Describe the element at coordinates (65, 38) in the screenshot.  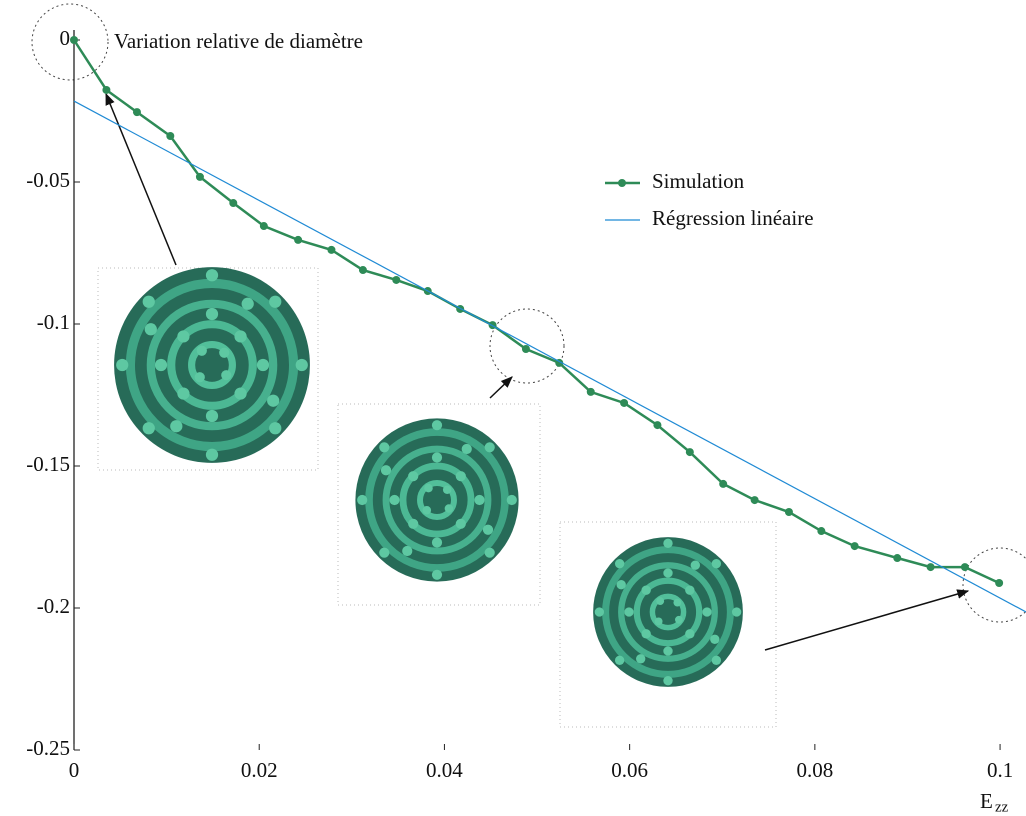
I see `y-tick-label: 0` at that location.